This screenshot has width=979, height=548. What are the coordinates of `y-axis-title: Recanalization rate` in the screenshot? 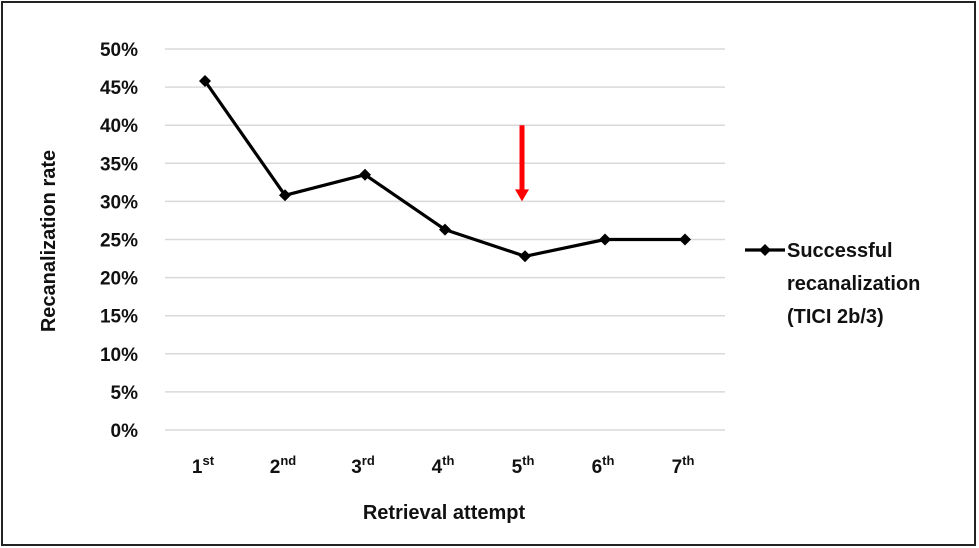 It's located at (49, 241).